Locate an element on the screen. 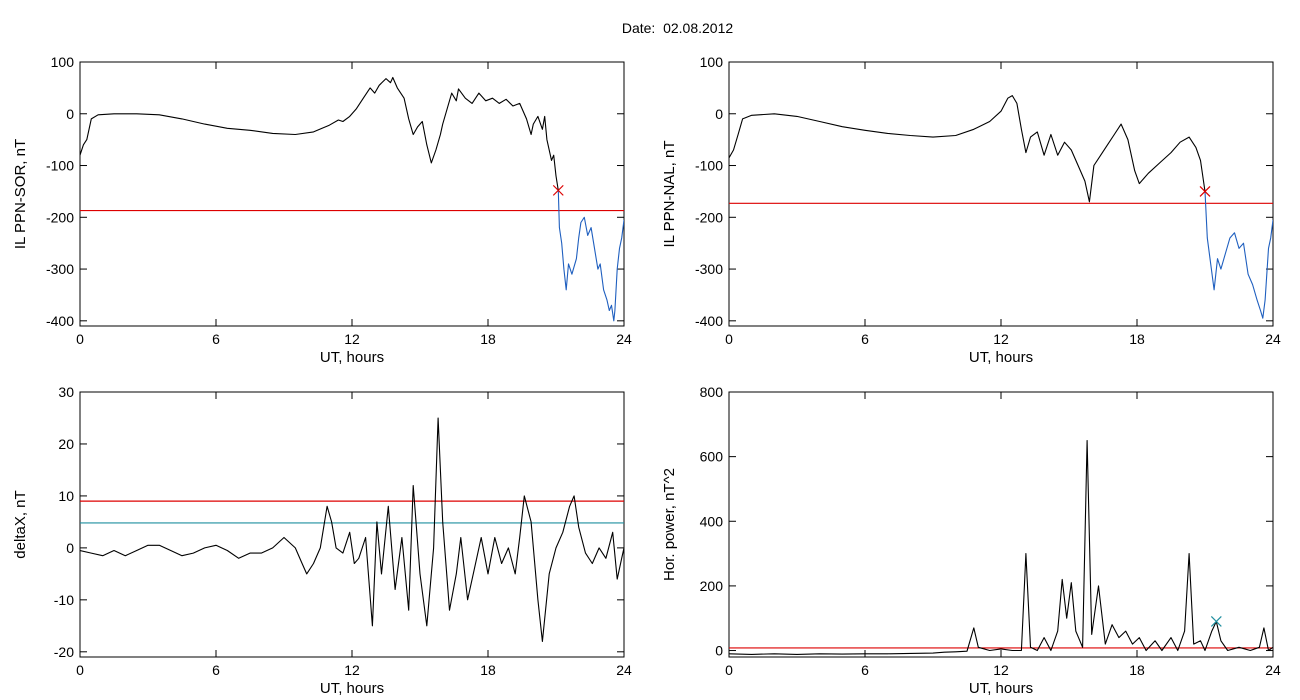 This screenshot has width=1300, height=700. y-tick-label: 800 is located at coordinates (712, 392).